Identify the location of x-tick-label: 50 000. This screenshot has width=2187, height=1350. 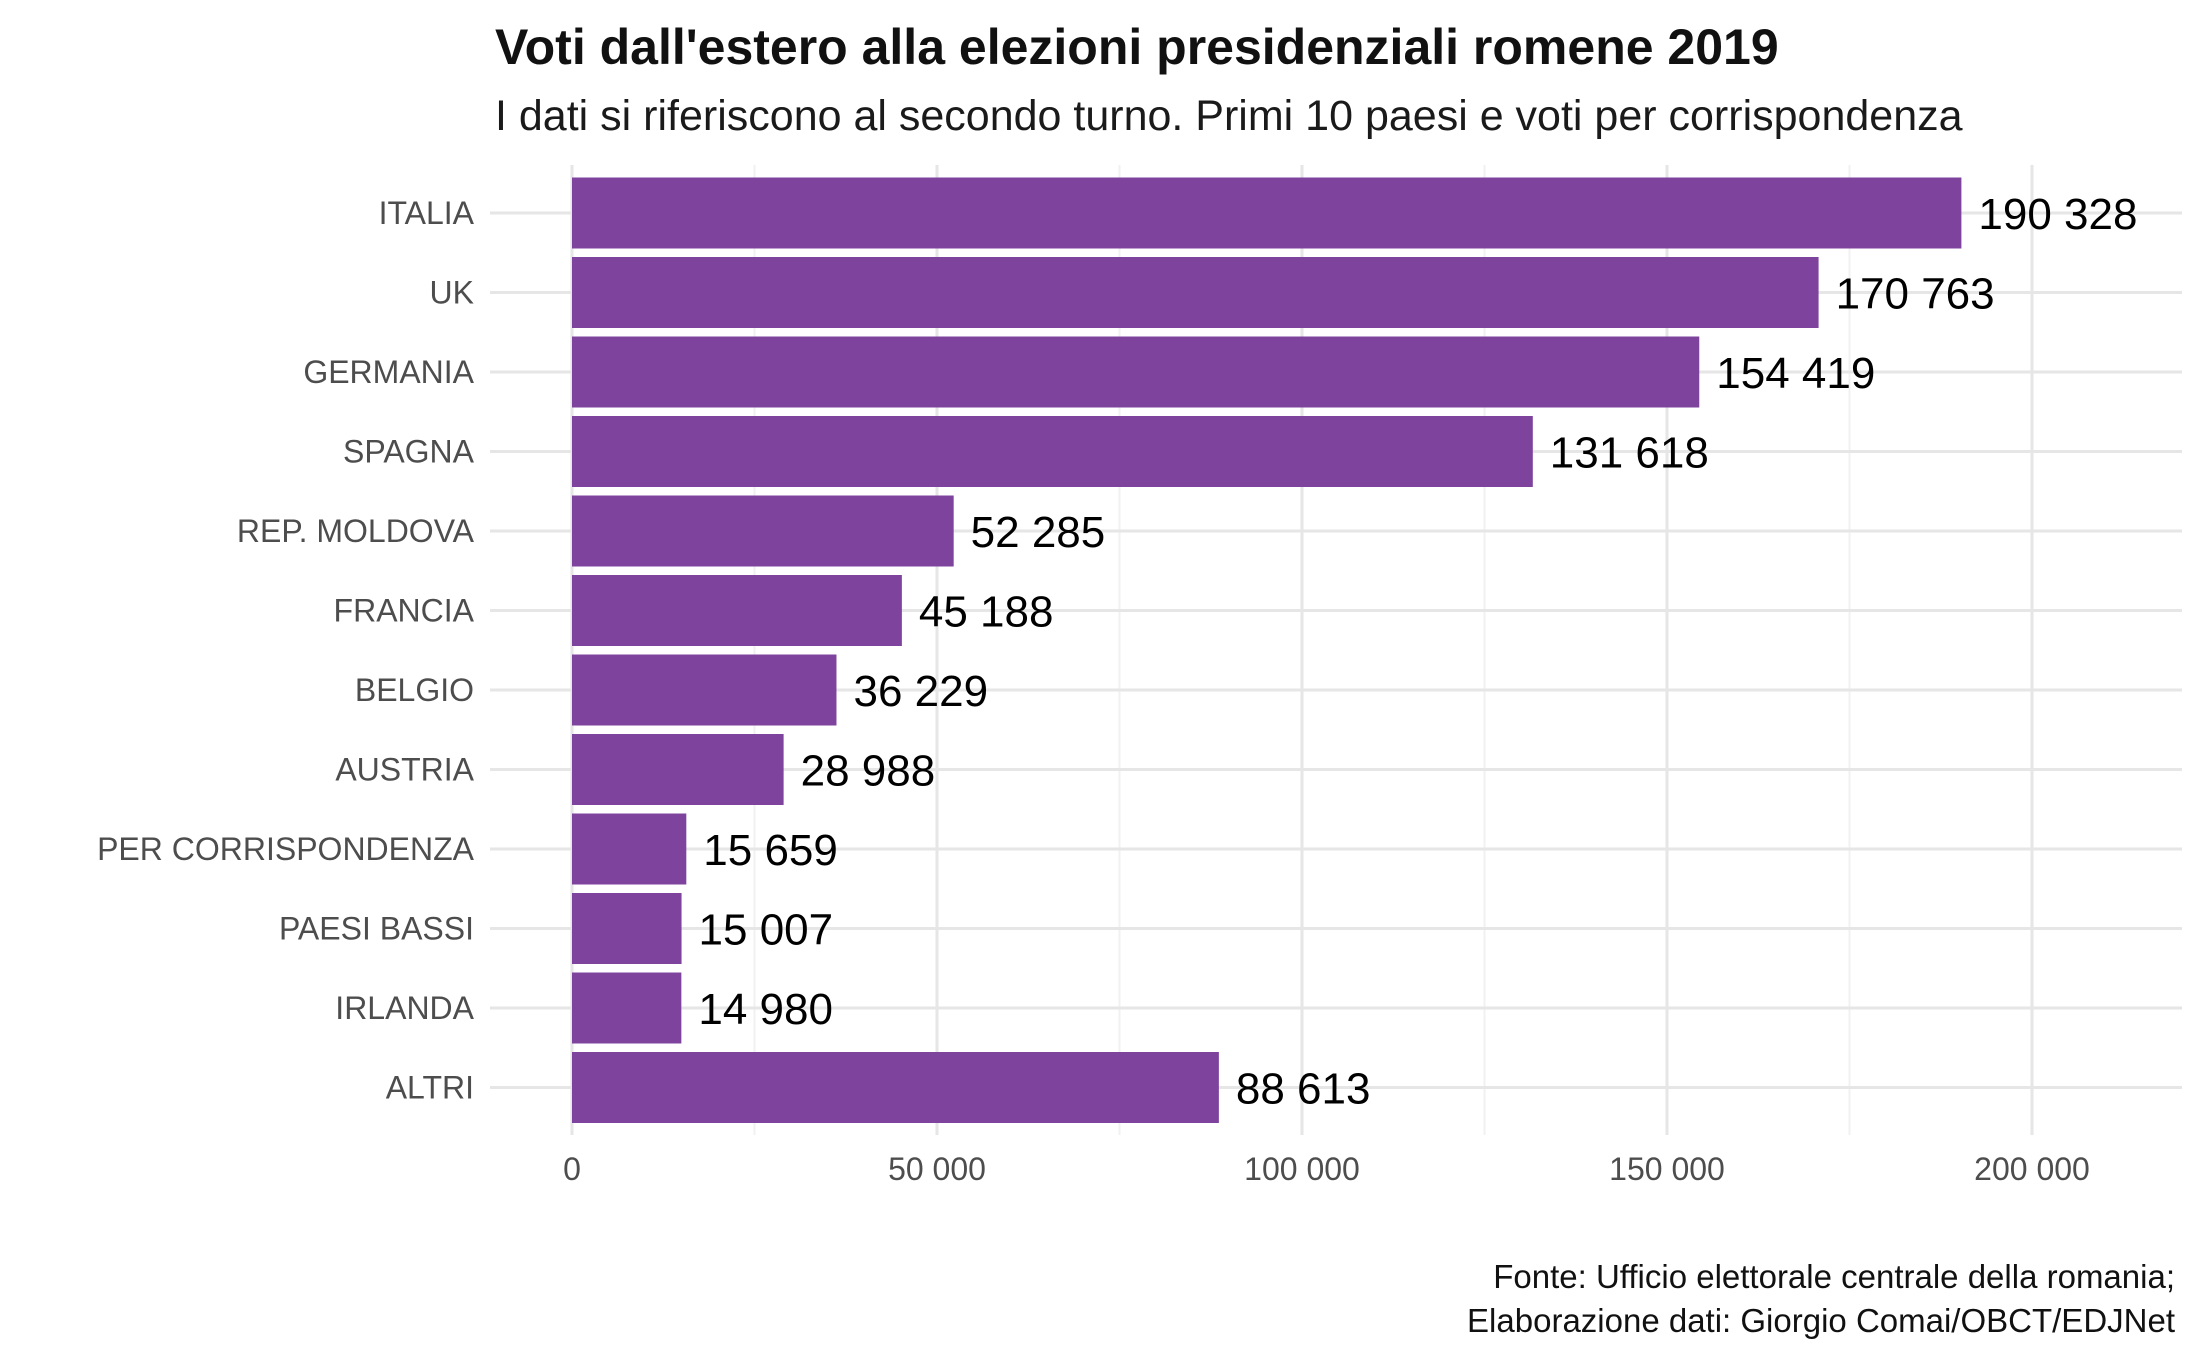
(937, 1169).